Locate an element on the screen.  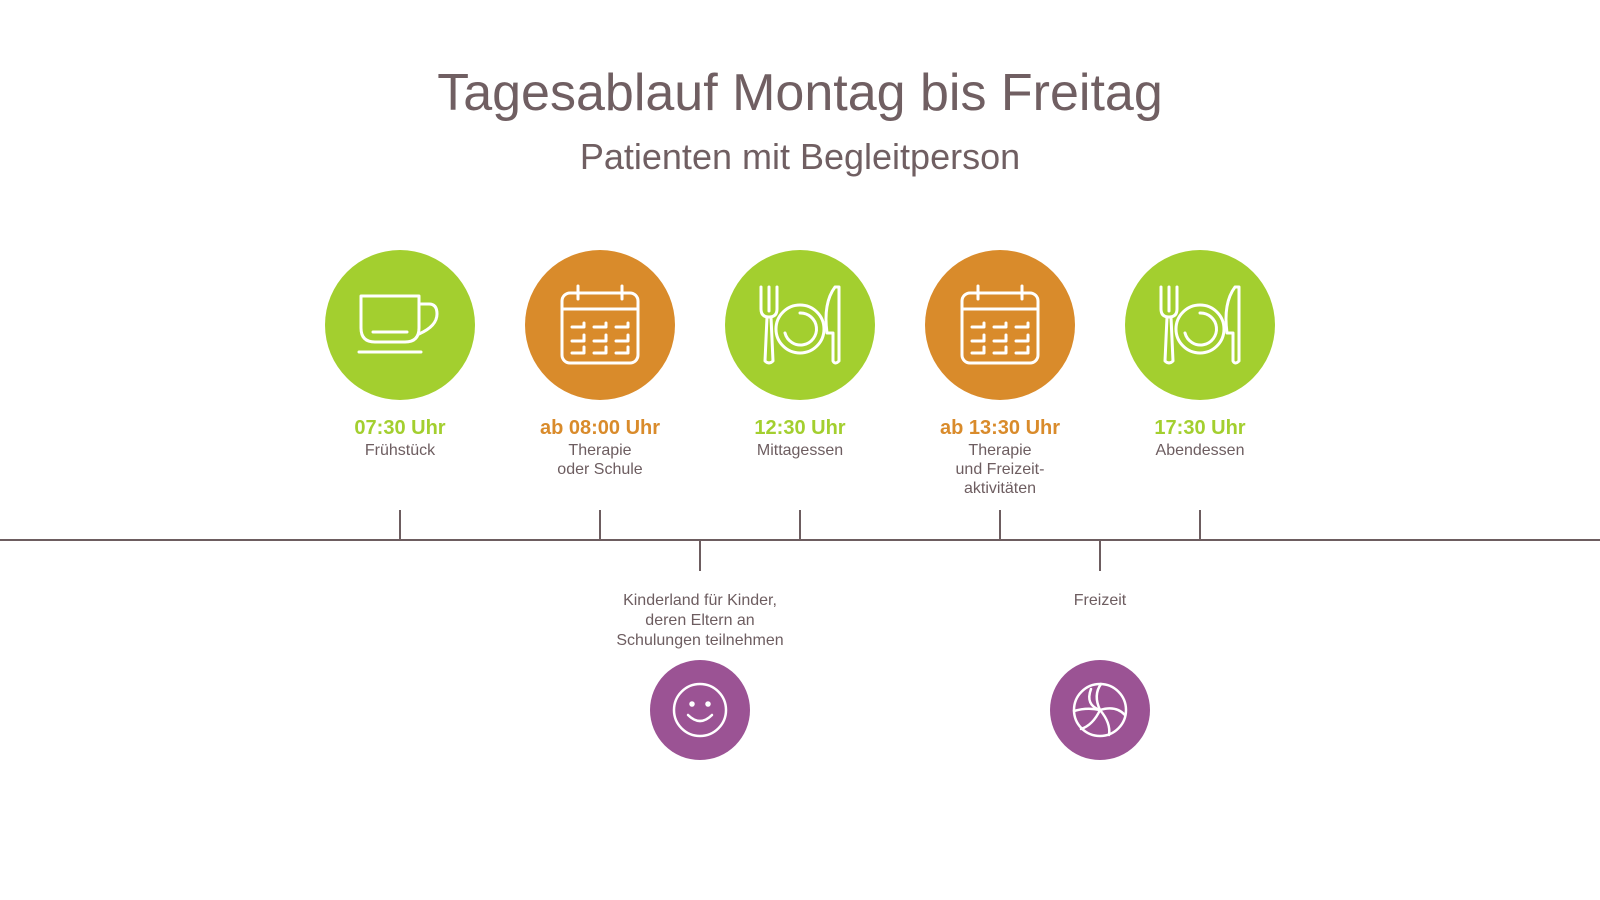
volleyball-icon is located at coordinates (1100, 710).